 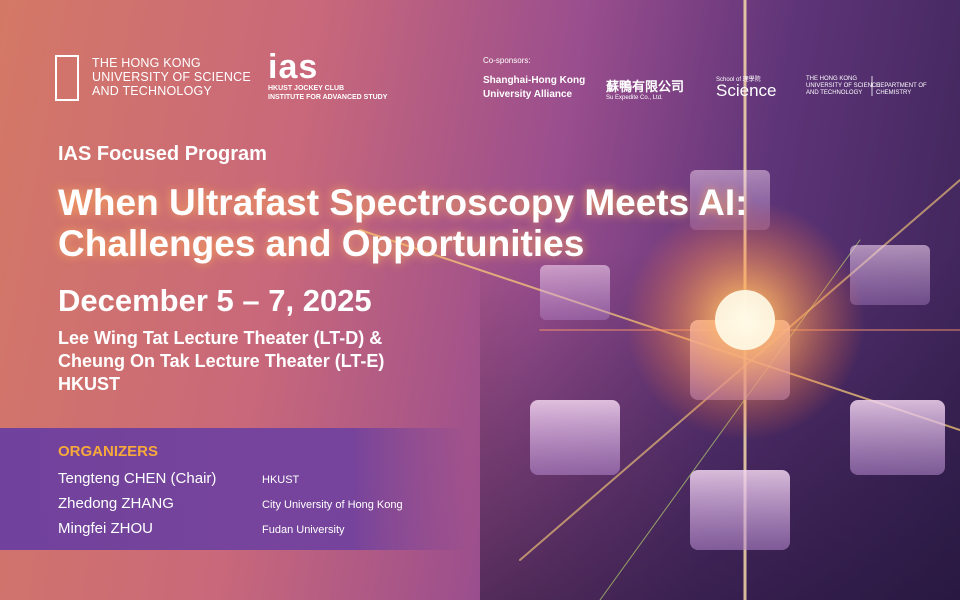 What do you see at coordinates (901, 89) in the screenshot?
I see `cosponsor-line: DEPARTMENT OF CHEMISTRY` at bounding box center [901, 89].